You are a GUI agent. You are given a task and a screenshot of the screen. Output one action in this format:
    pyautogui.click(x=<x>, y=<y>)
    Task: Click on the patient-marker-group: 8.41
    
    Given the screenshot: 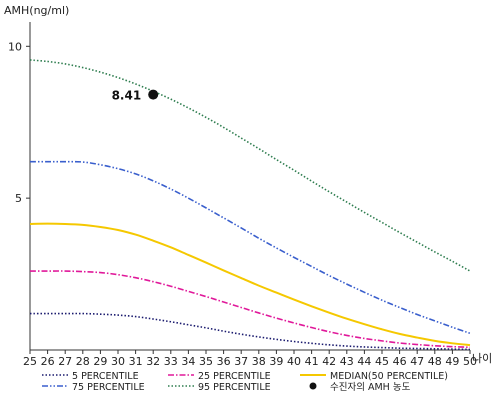 What is the action you would take?
    pyautogui.click(x=135, y=96)
    